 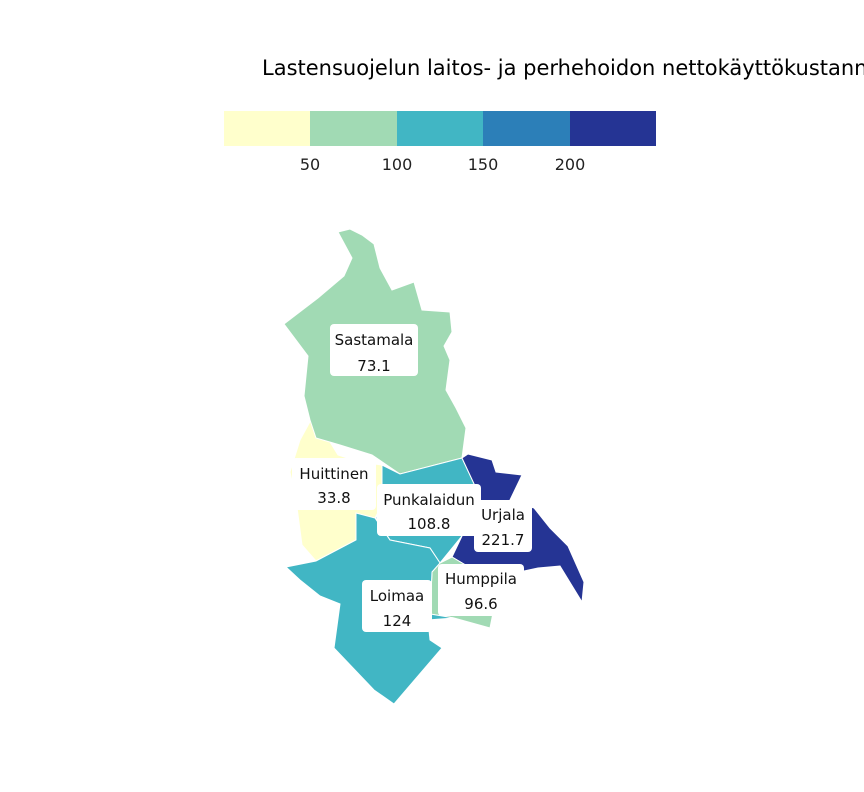 I want to click on label-urjala: Urjala 221.7, so click(x=503, y=526).